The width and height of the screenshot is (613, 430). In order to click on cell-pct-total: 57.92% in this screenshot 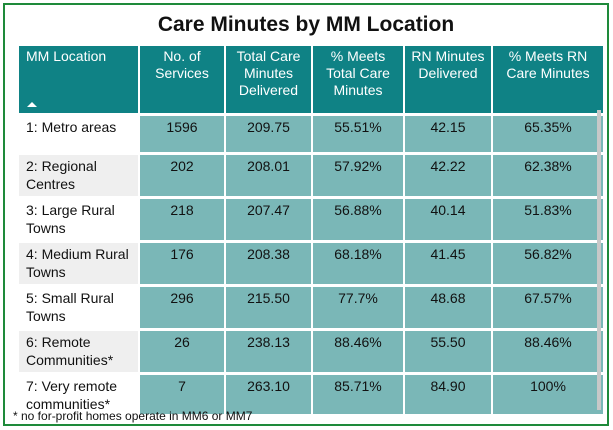, I will do `click(358, 175)`.